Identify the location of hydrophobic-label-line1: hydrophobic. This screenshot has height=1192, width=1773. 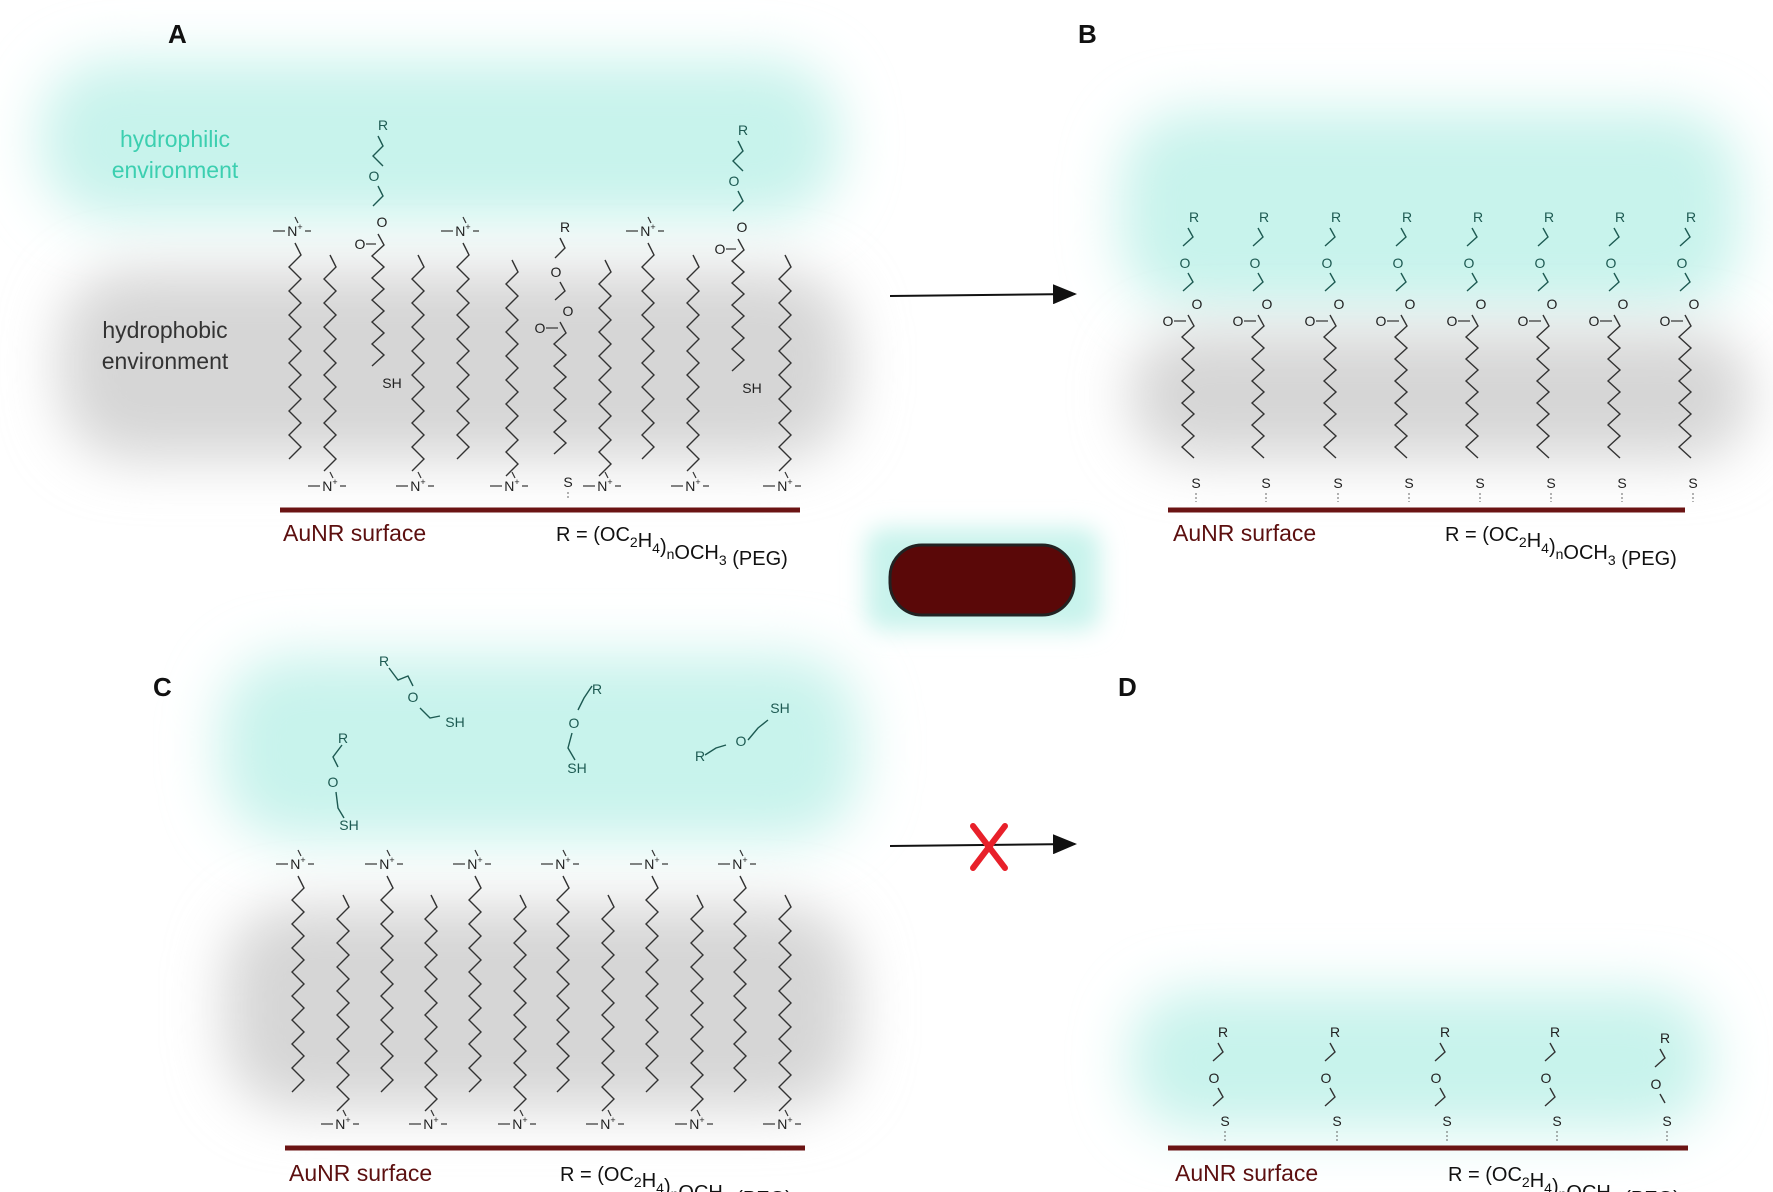
(164, 330).